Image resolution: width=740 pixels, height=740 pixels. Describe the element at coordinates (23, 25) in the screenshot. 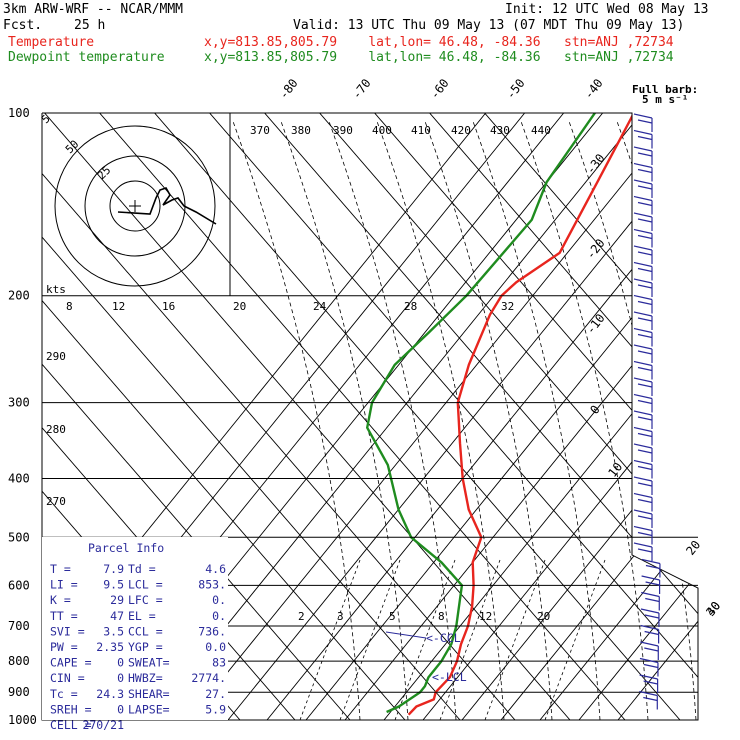

I see `forecast-label: Fcst.` at that location.